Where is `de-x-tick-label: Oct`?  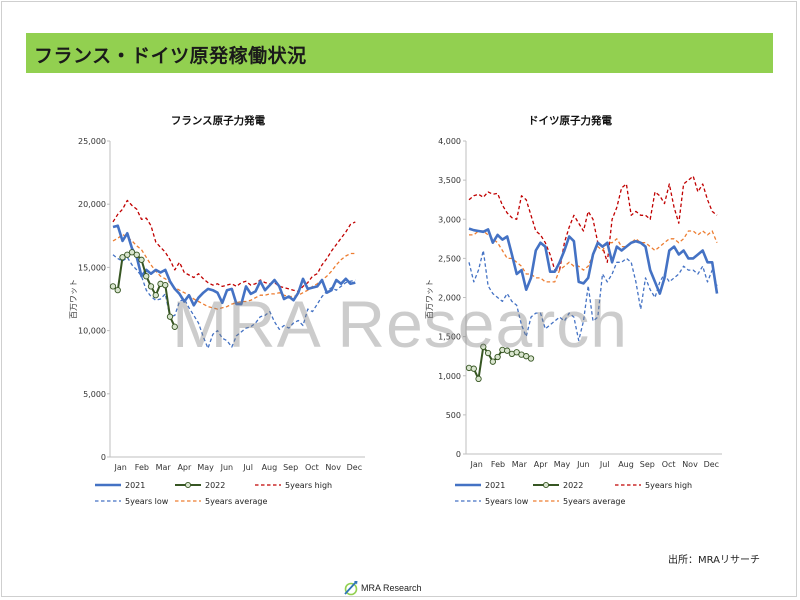
de-x-tick-label: Oct is located at coordinates (669, 464).